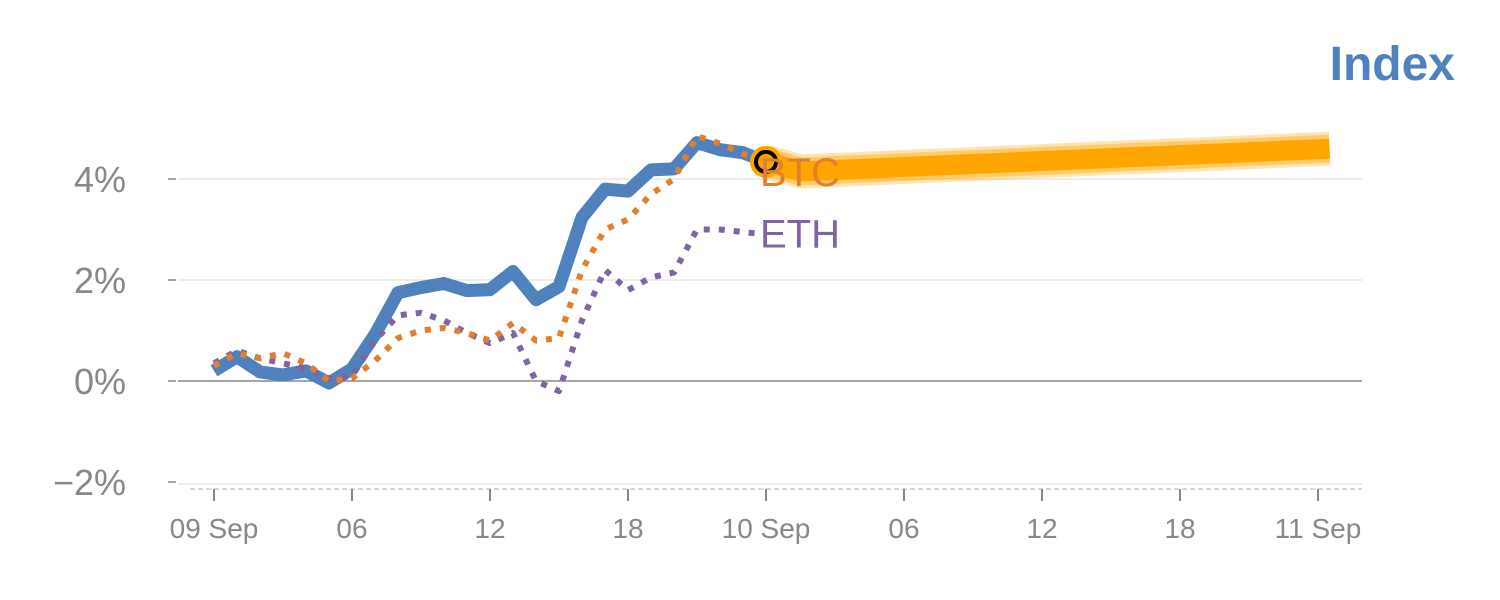 Image resolution: width=1500 pixels, height=600 pixels. Describe the element at coordinates (766, 161) in the screenshot. I see `current-point-ring-icon` at that location.